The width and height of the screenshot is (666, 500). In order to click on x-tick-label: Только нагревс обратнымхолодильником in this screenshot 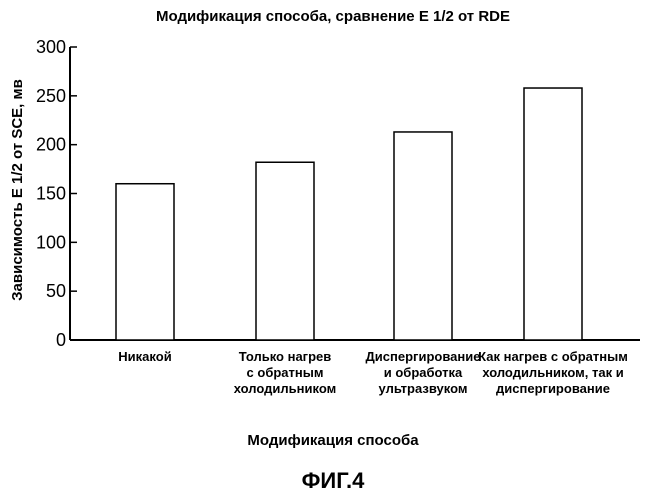, I will do `click(285, 372)`.